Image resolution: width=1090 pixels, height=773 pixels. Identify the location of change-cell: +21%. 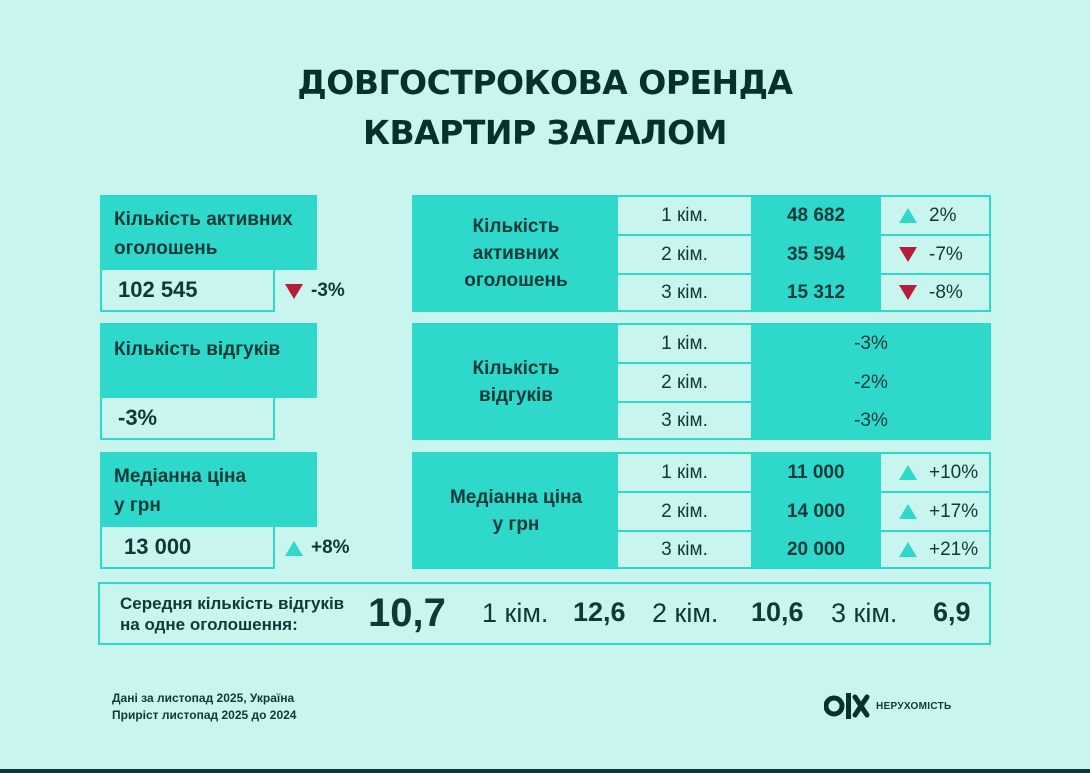
(935, 549).